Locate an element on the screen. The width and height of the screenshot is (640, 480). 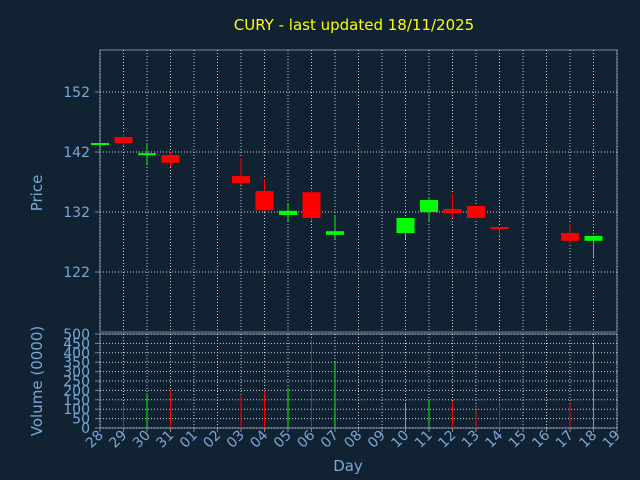
chart-title: CURY - last updated 18/11/2025 is located at coordinates (354, 25).